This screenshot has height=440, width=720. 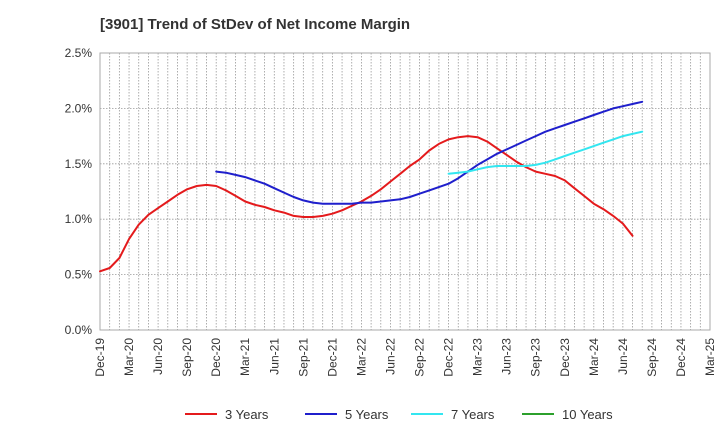 I want to click on y-axis-ticks: 0.0% 0.5% 1.0% 1.5% 2.0% 2.5%, so click(x=79, y=191).